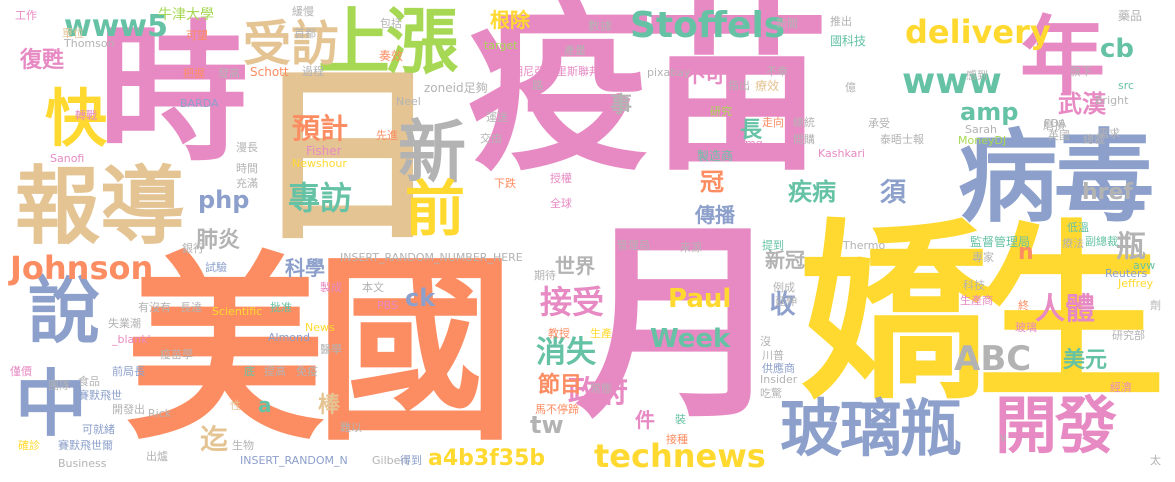  Describe the element at coordinates (978, 32) in the screenshot. I see `word-cloud-word: delivery` at that location.